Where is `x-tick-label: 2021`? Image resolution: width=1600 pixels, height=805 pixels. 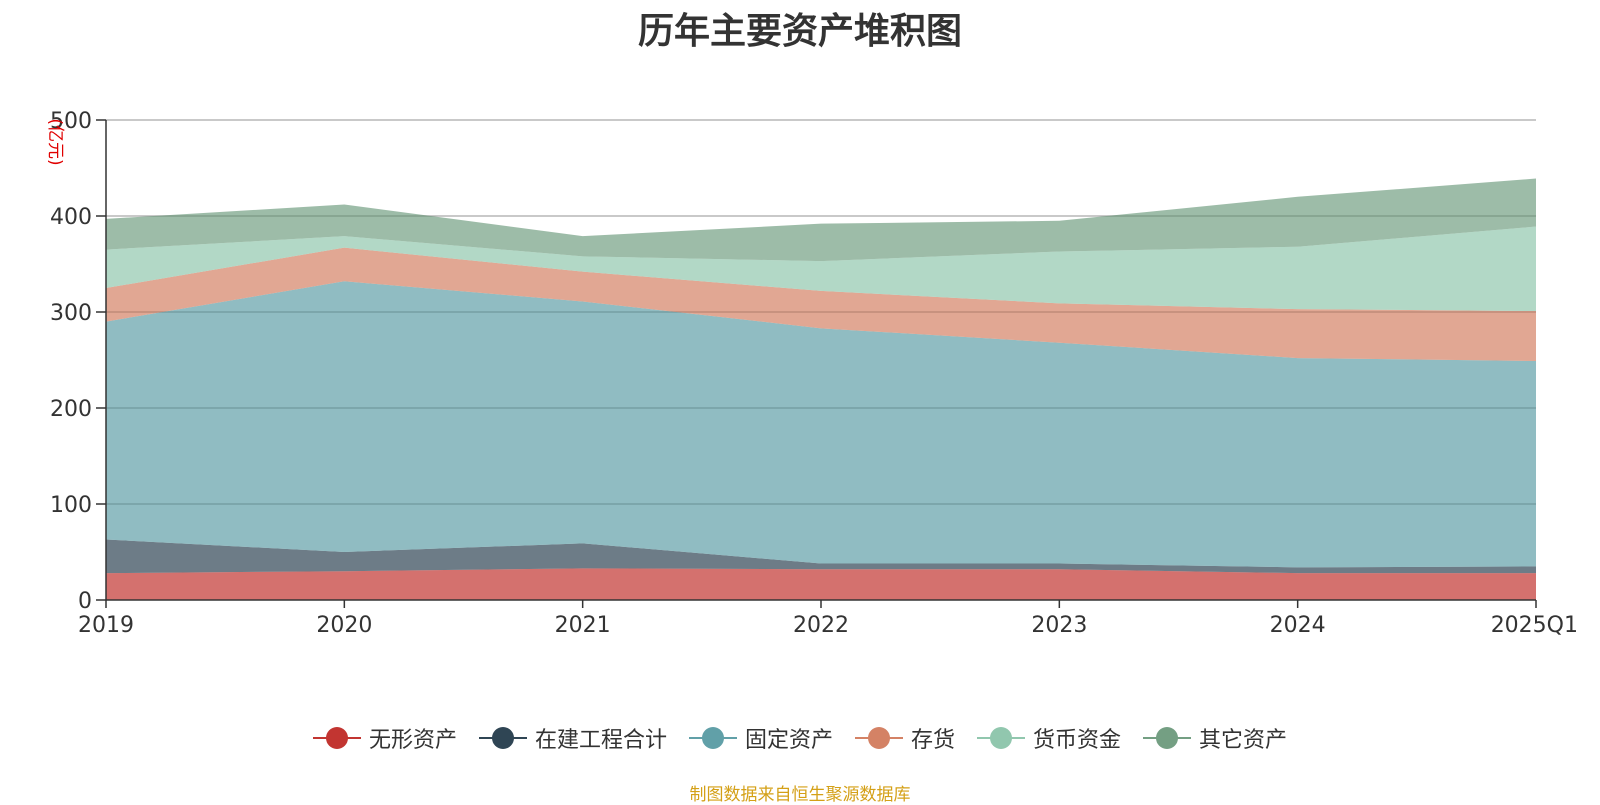 x-tick-label: 2021 is located at coordinates (583, 625).